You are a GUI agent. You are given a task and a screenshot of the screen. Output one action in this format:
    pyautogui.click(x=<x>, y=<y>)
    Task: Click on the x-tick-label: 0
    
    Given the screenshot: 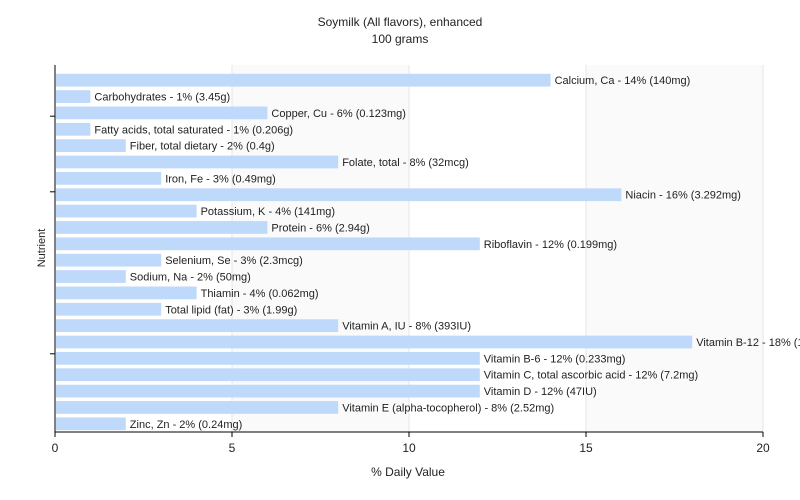 What is the action you would take?
    pyautogui.click(x=55, y=448)
    